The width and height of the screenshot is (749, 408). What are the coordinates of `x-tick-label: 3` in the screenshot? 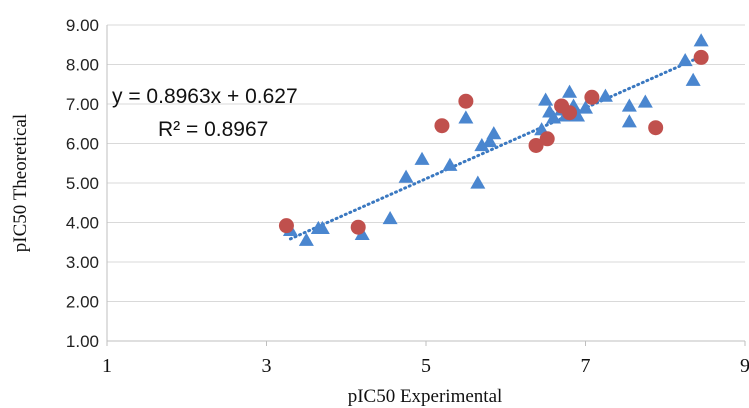 It's located at (267, 366).